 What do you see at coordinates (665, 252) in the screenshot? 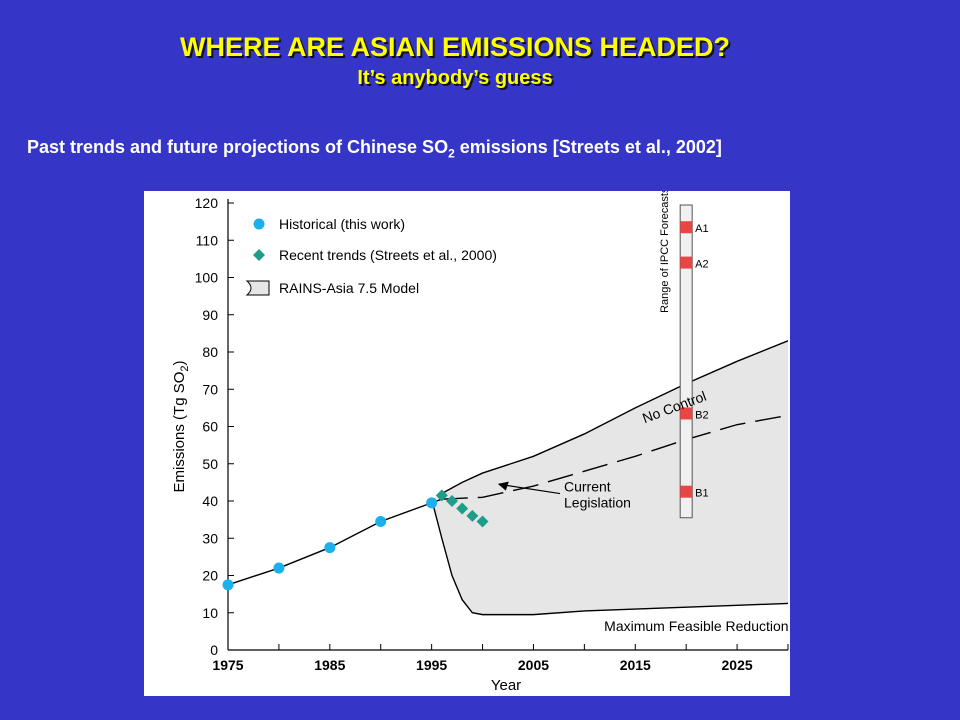
I see `ipcc-range-label: Range of IPCC Forecasts` at bounding box center [665, 252].